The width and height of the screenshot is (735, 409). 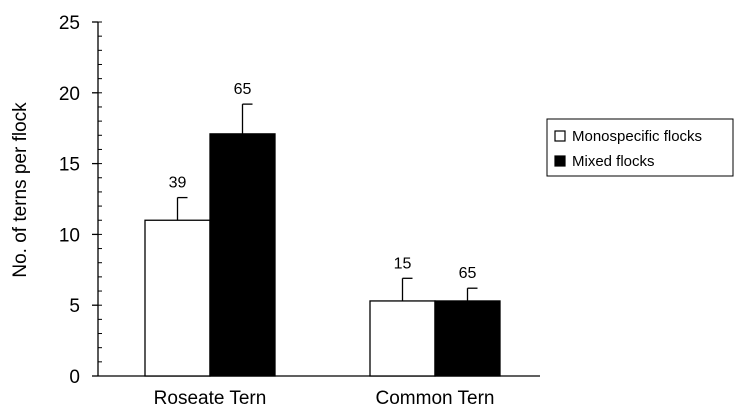 I want to click on data-label: 15, so click(x=403, y=263).